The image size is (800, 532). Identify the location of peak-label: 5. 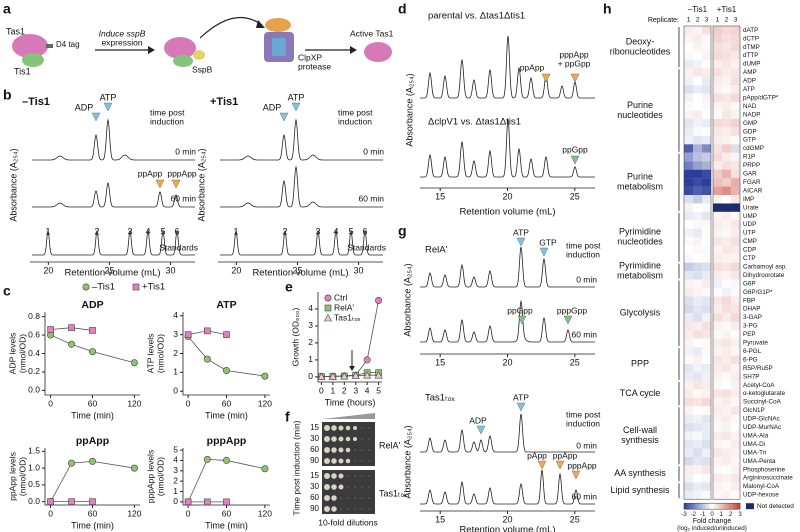
(350, 231).